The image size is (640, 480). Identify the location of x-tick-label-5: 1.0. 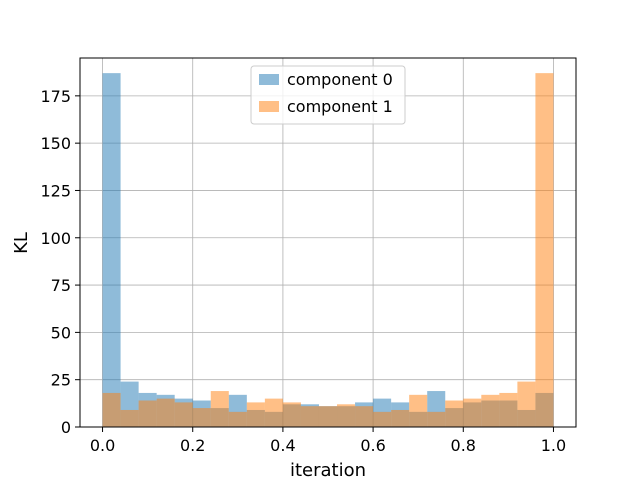
(553, 445).